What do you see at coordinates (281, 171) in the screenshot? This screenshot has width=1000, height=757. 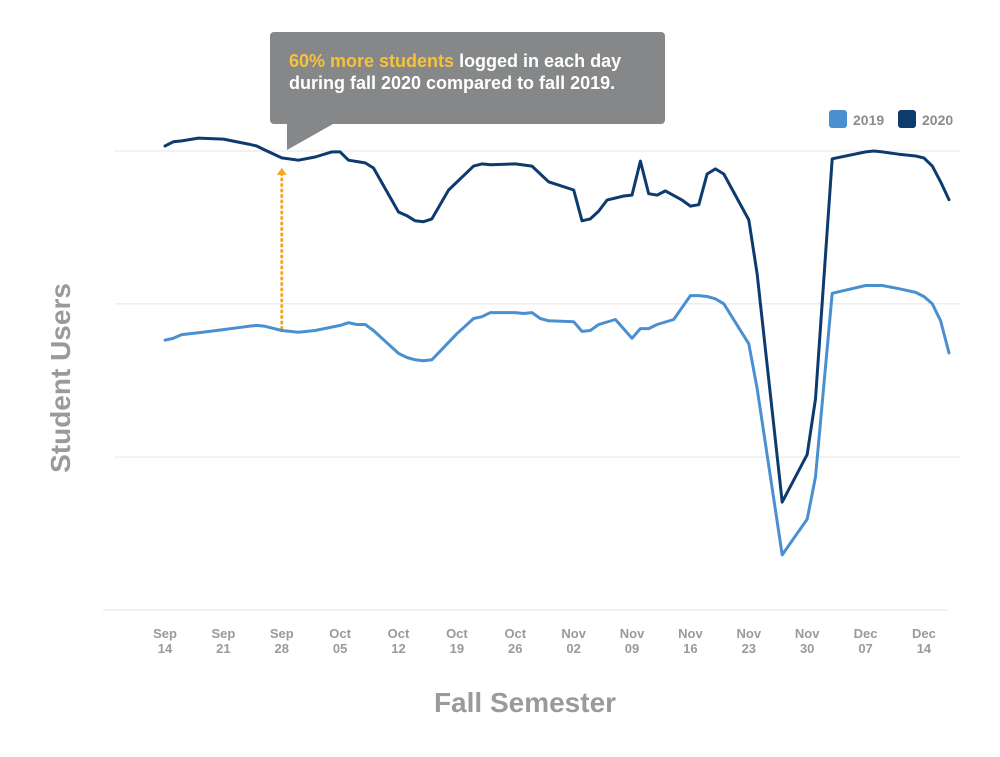 I see `arrow-head` at bounding box center [281, 171].